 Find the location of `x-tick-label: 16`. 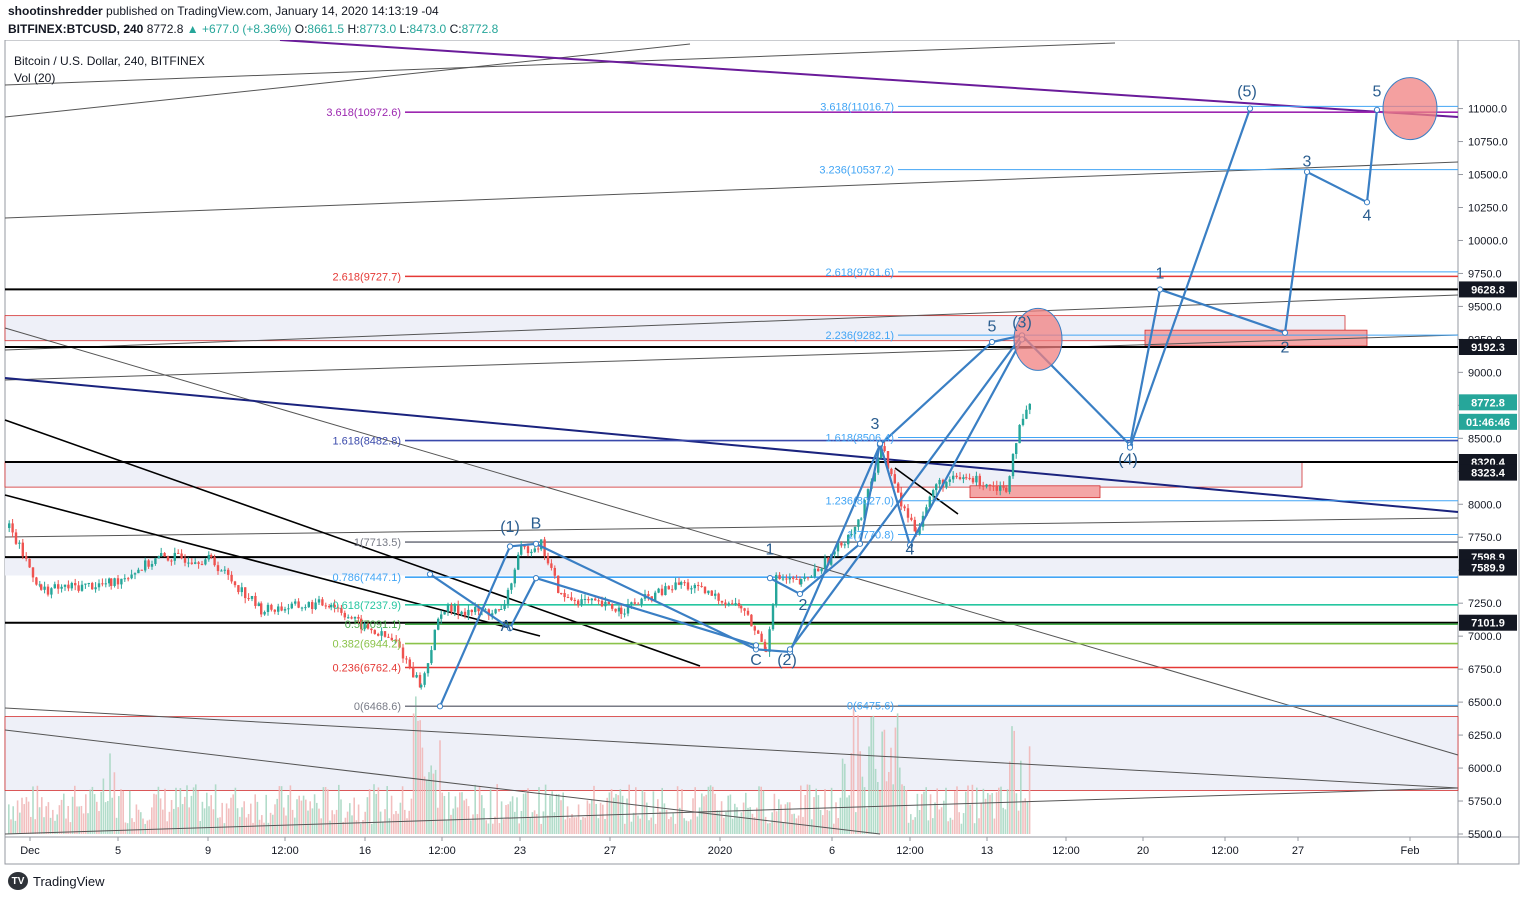

x-tick-label: 16 is located at coordinates (365, 851).